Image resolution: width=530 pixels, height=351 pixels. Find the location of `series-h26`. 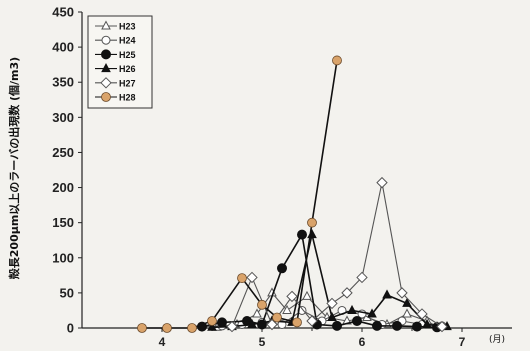

series-h26 is located at coordinates (329, 280).